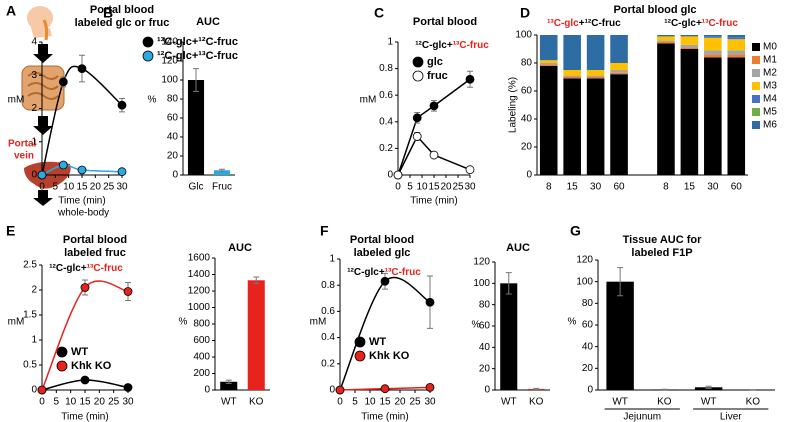 This screenshot has height=422, width=800. Describe the element at coordinates (389, 356) in the screenshot. I see `legend-label: Khk KO` at that location.